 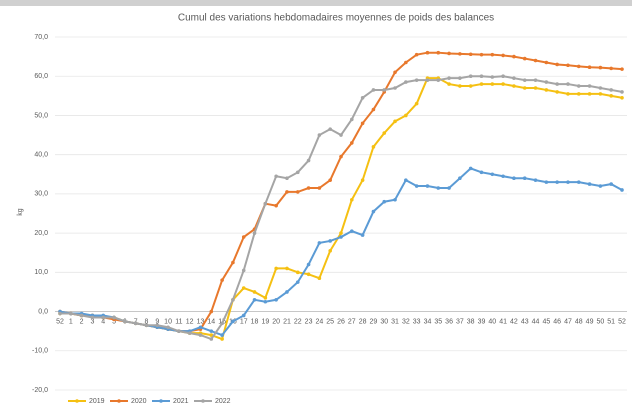 I want to click on x-tick-label: 40, so click(x=492, y=321).